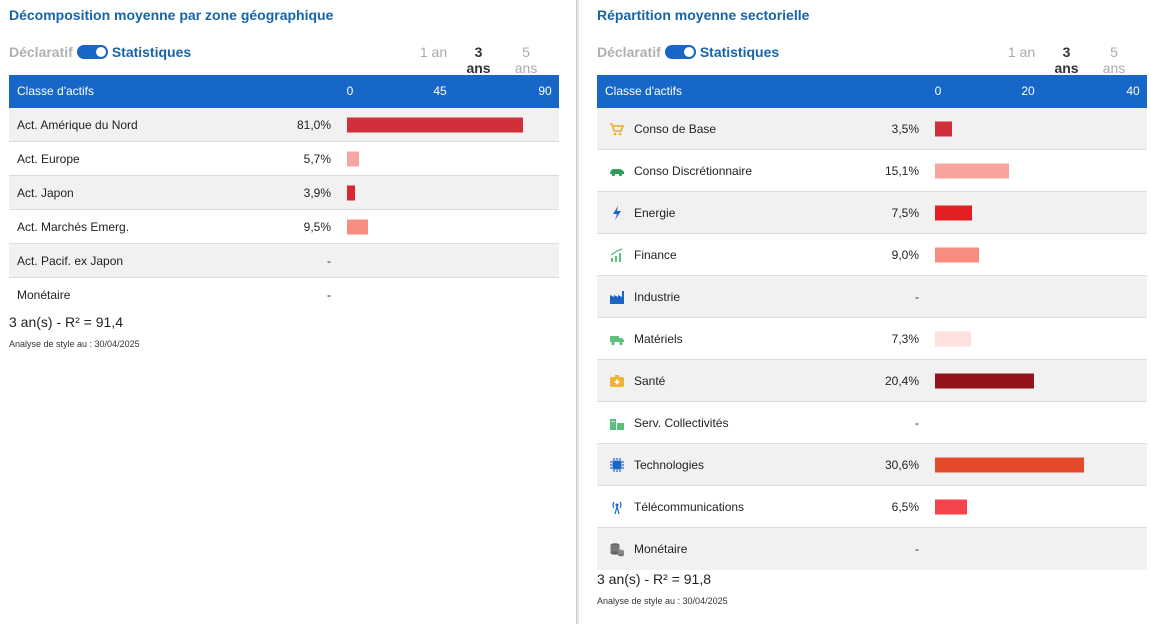 This screenshot has height=624, width=1151. Describe the element at coordinates (284, 261) in the screenshot. I see `table-row: Act. Pacif. ex Japon -` at that location.